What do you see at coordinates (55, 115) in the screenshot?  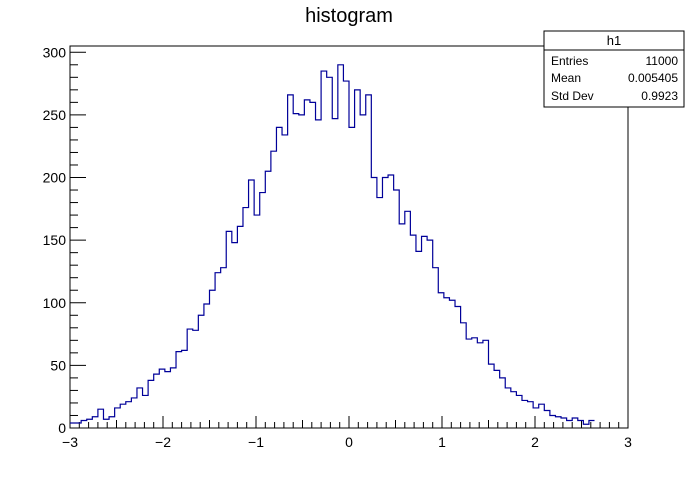 I see `y-tick-label: 250` at bounding box center [55, 115].